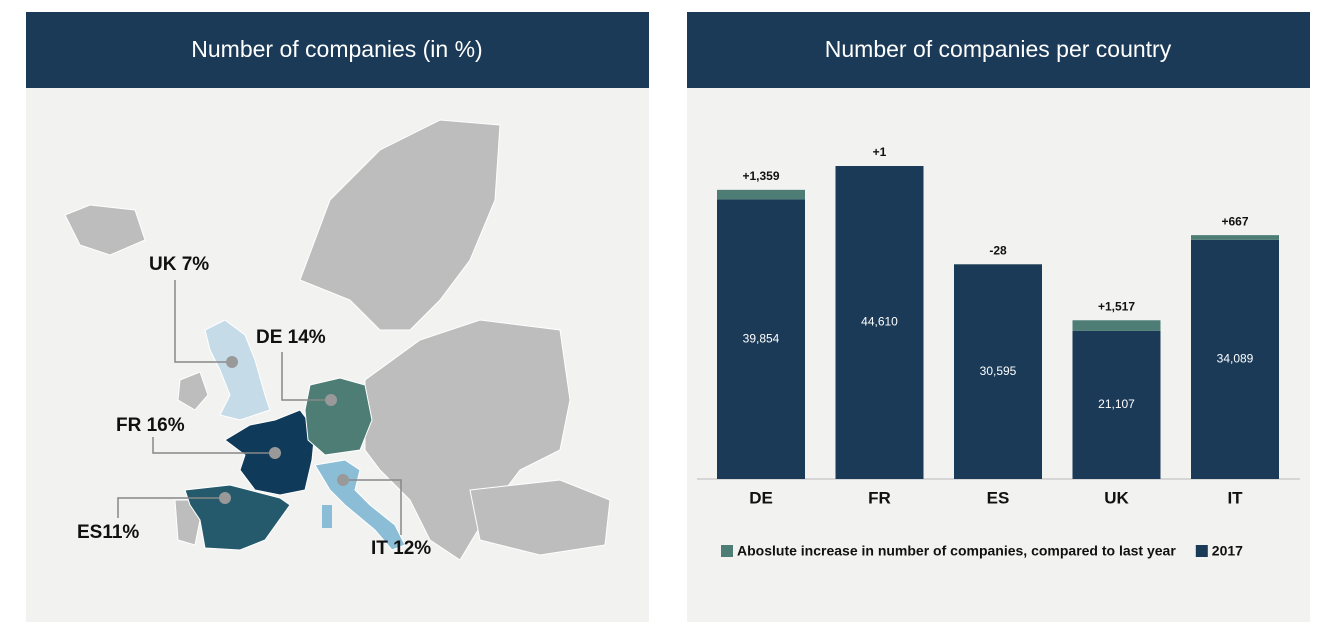 The image size is (1326, 622). What do you see at coordinates (1235, 497) in the screenshot?
I see `x-tick-label: IT` at bounding box center [1235, 497].